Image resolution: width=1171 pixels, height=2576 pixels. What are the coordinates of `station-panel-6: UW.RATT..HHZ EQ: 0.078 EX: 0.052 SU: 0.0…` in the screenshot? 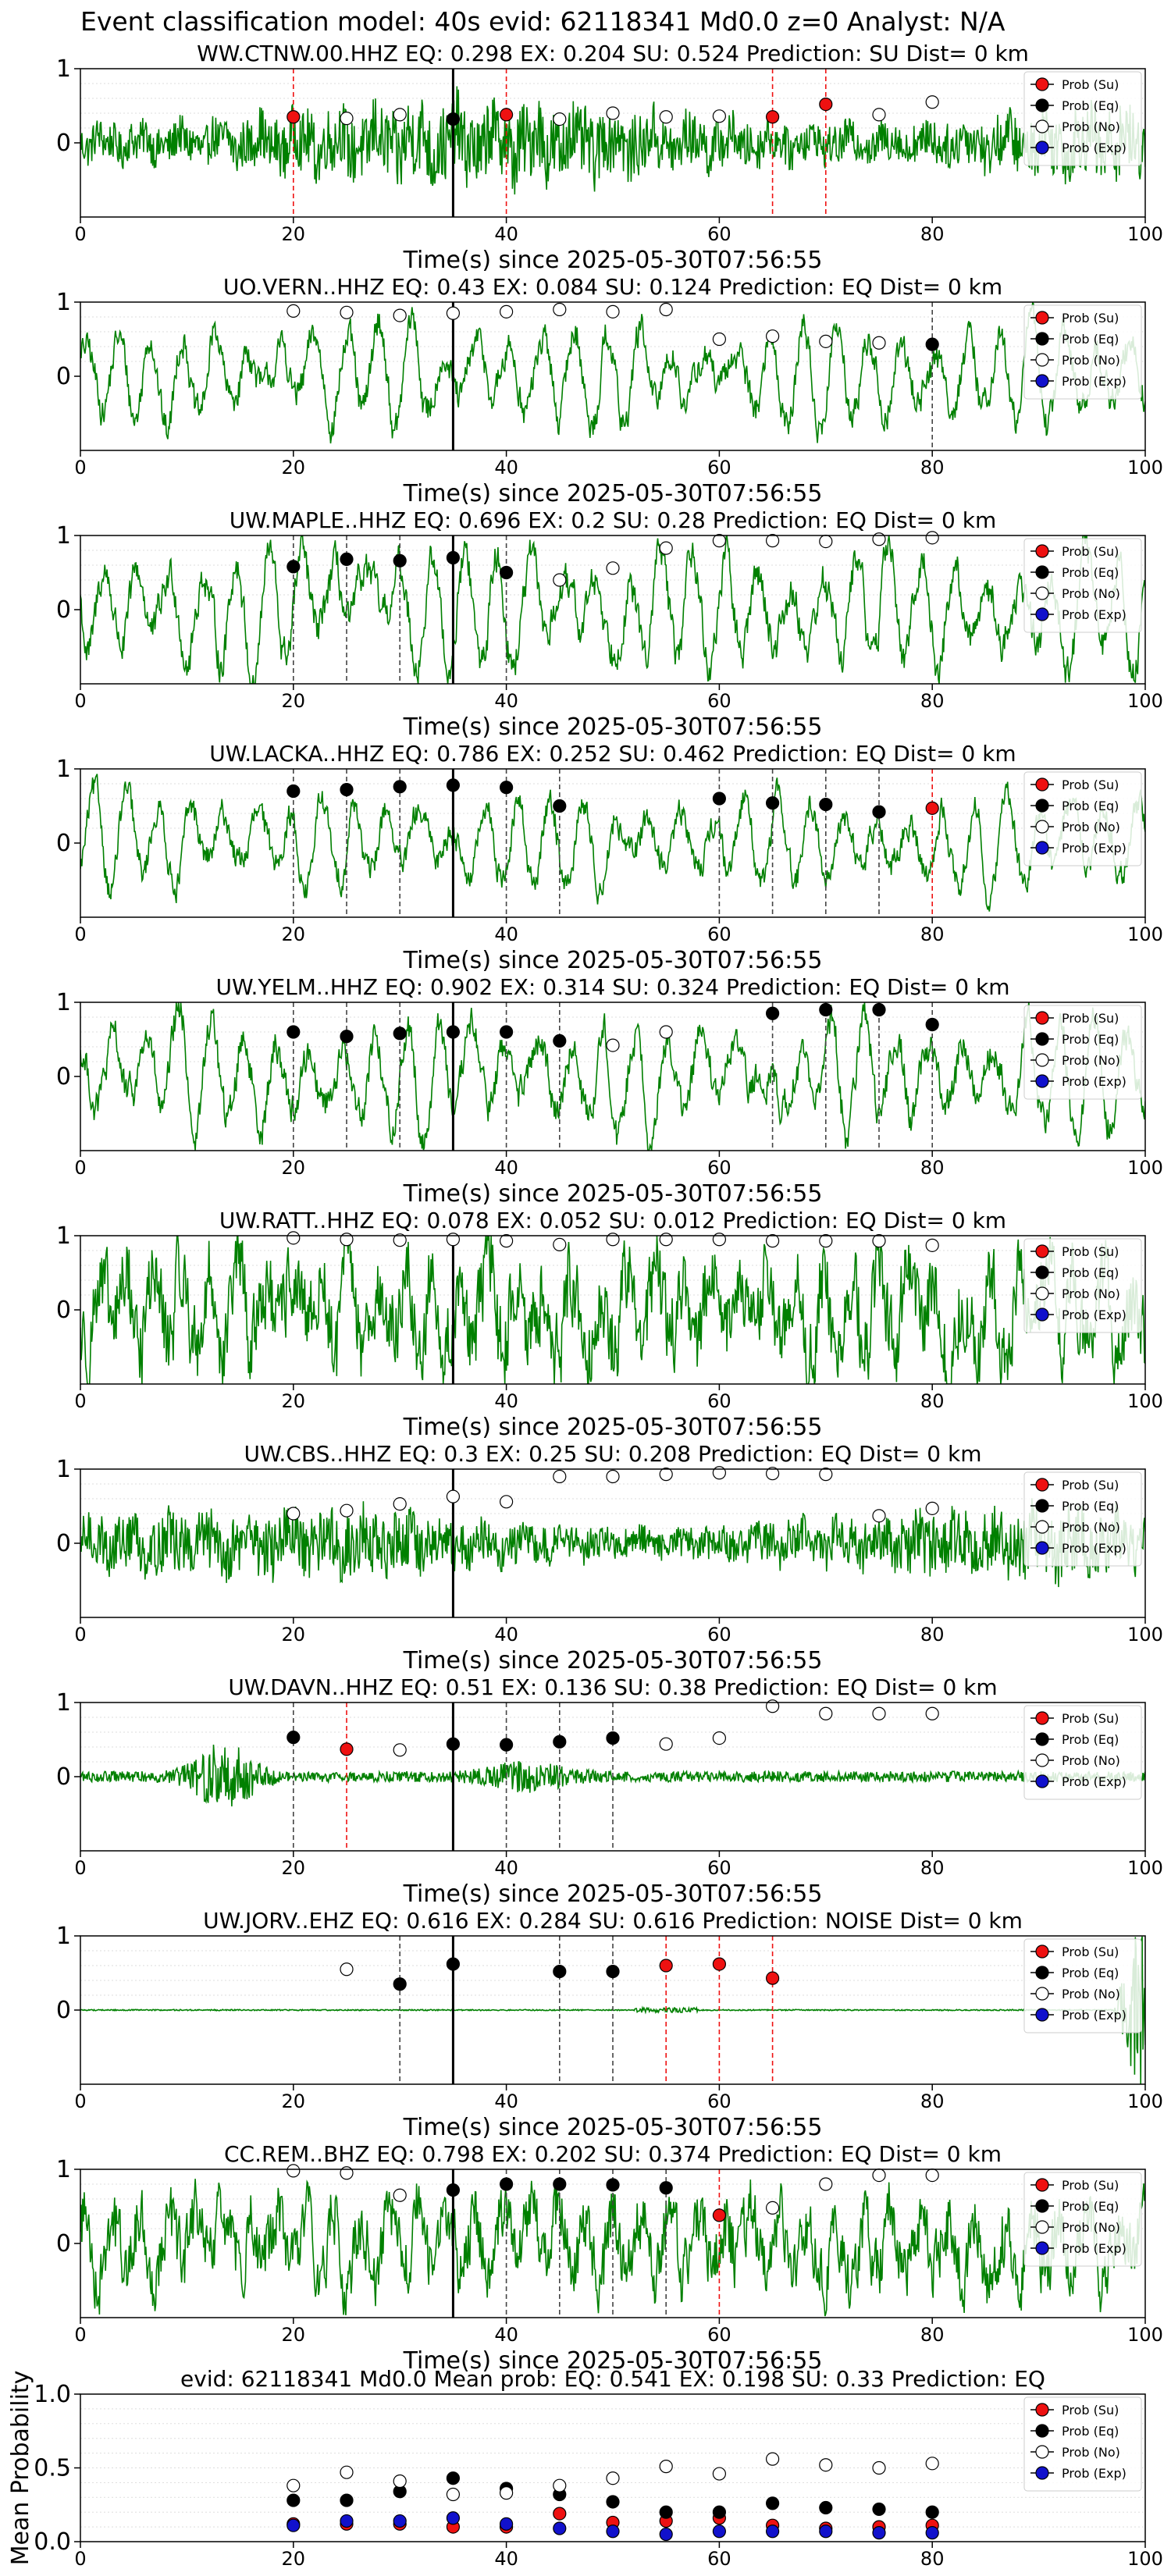 It's located at (609, 1324).